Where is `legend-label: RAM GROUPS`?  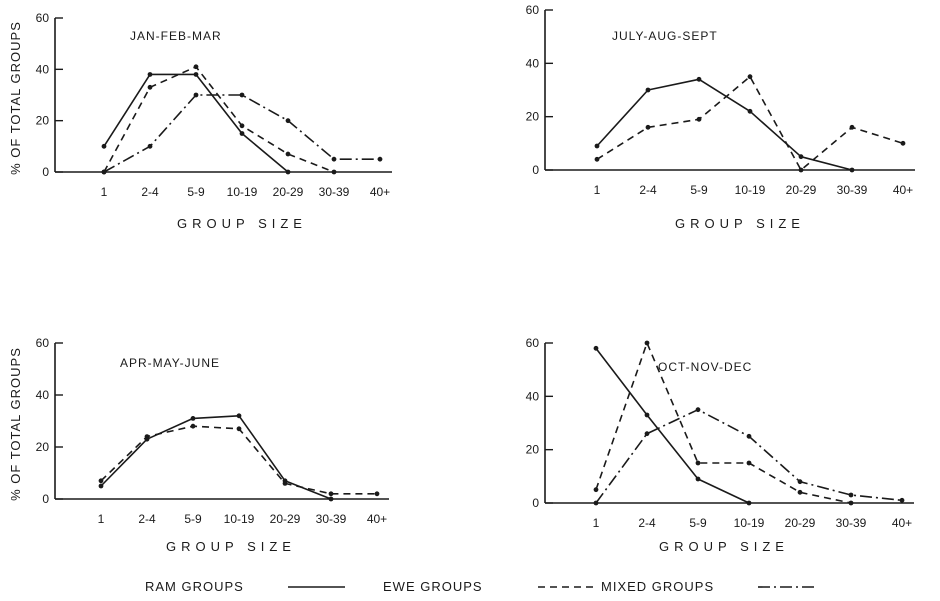
legend-label: RAM GROUPS is located at coordinates (194, 586).